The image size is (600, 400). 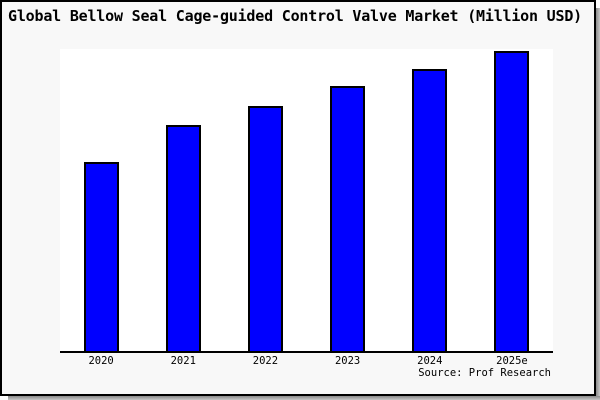 I want to click on x-tick-label-2022: 2022, so click(x=265, y=361).